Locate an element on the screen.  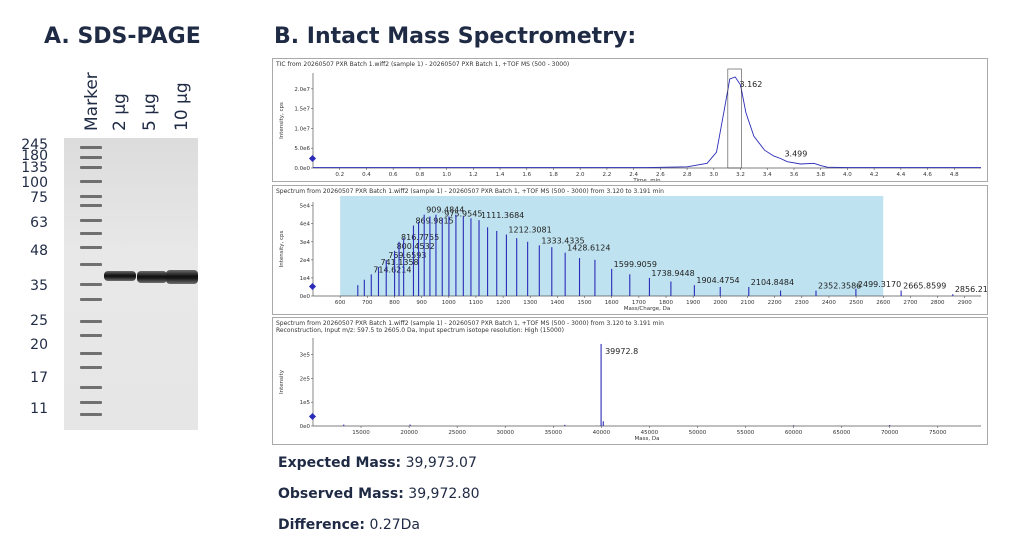
mz-peak-label: 1212.3081 is located at coordinates (529, 230).